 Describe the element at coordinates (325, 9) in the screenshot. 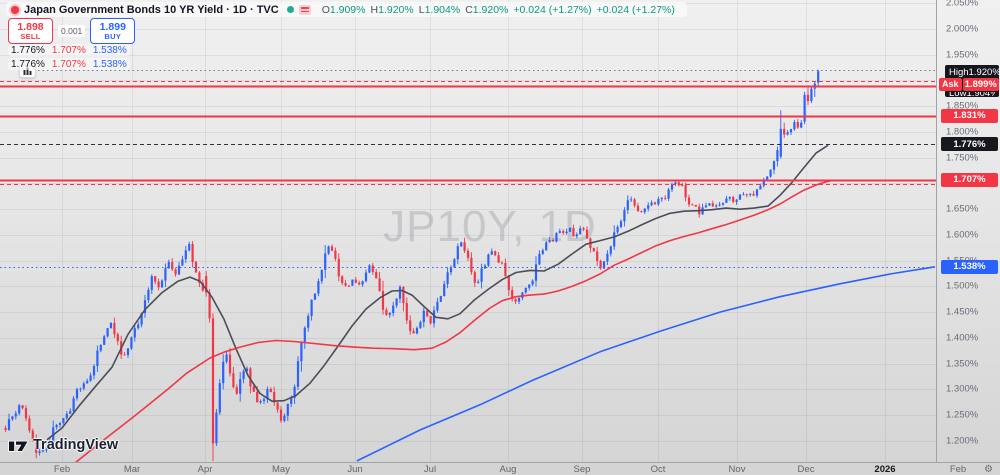

I see `open-label: O` at that location.